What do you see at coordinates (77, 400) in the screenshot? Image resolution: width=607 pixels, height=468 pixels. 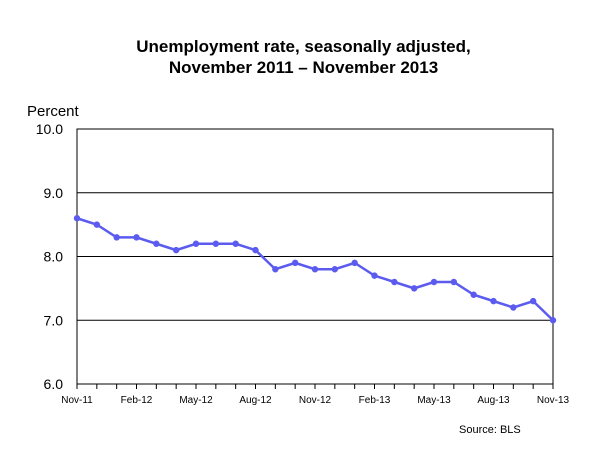 I see `x-tick-label: Nov-11` at bounding box center [77, 400].